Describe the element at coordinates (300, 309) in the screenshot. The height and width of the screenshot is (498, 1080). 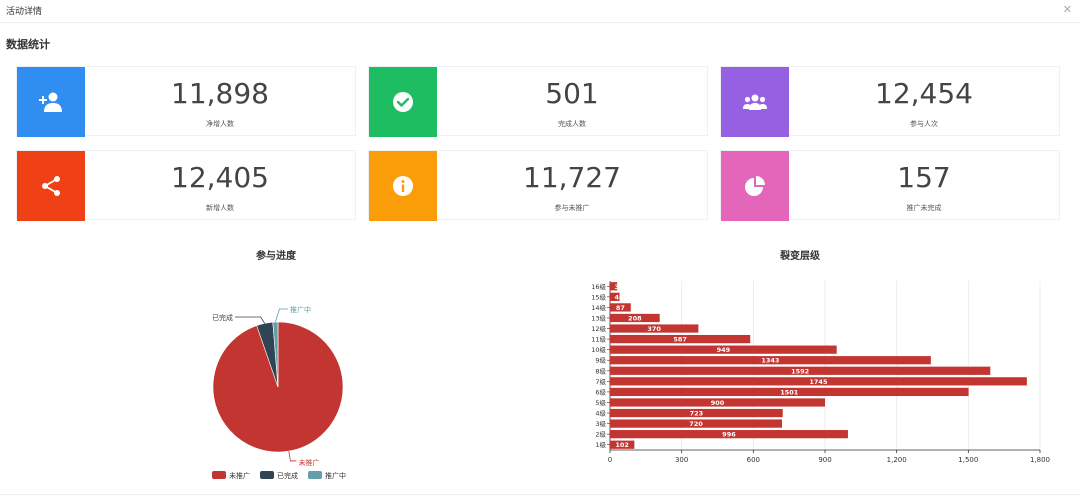
I see `pie-slice-label: 推广中` at that location.